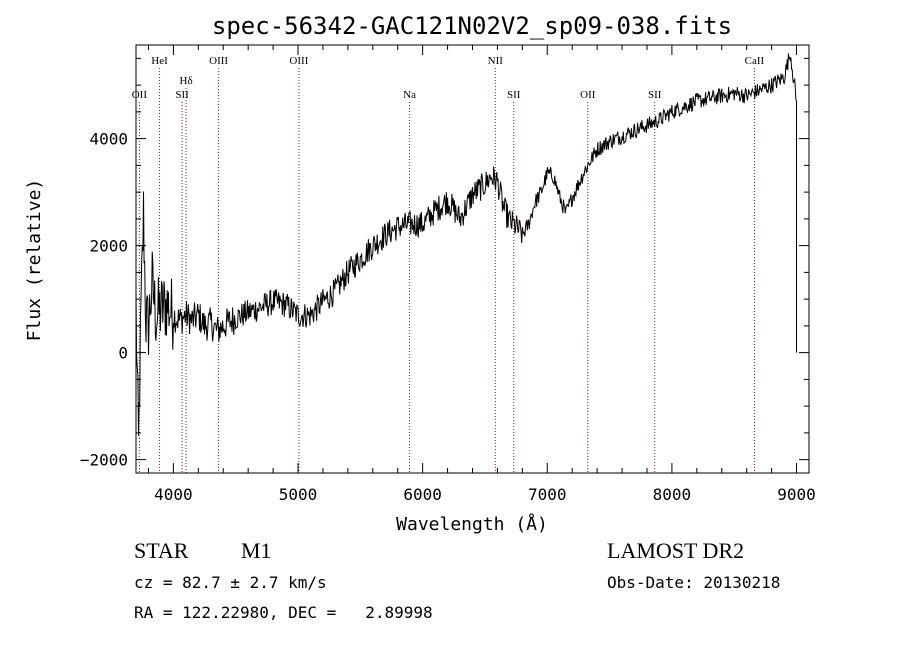  I want to click on spectral-label-sii-10: SII, so click(655, 95).